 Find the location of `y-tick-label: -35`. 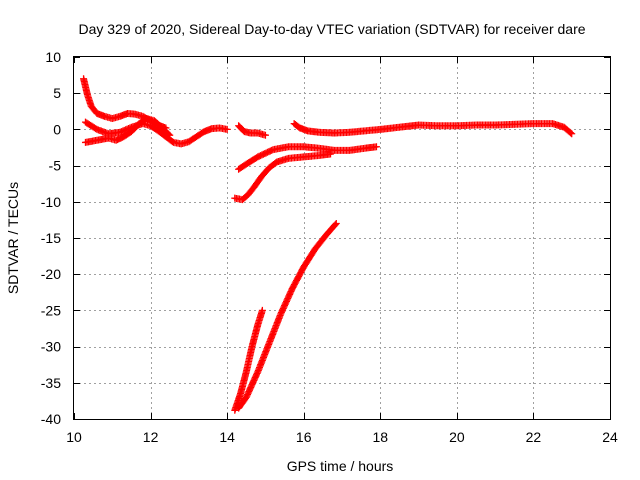

y-tick-label: -35 is located at coordinates (51, 383).